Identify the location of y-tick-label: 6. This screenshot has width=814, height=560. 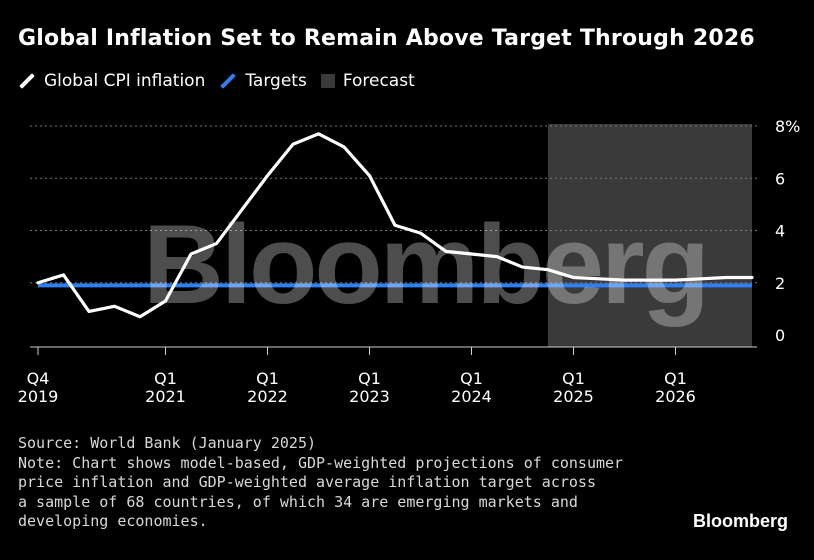
(780, 178).